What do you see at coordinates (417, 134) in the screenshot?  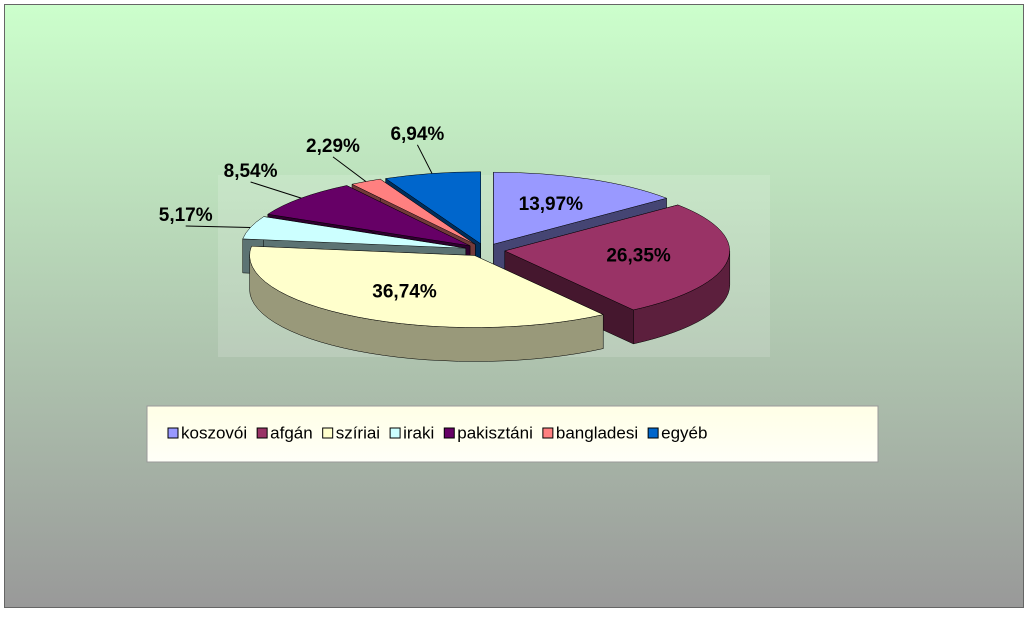 I see `data-label: 6,94%` at bounding box center [417, 134].